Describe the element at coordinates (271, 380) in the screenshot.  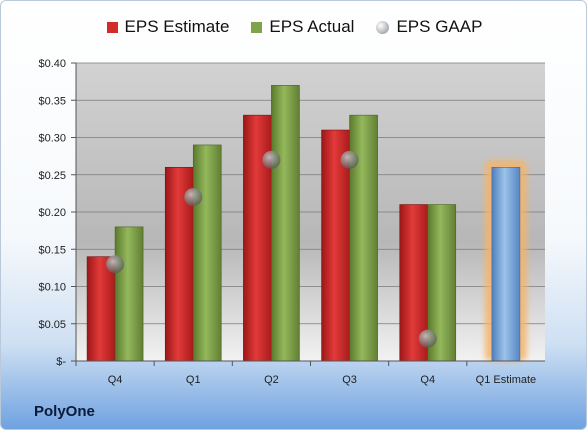
I see `x-tick-label: Q2` at that location.